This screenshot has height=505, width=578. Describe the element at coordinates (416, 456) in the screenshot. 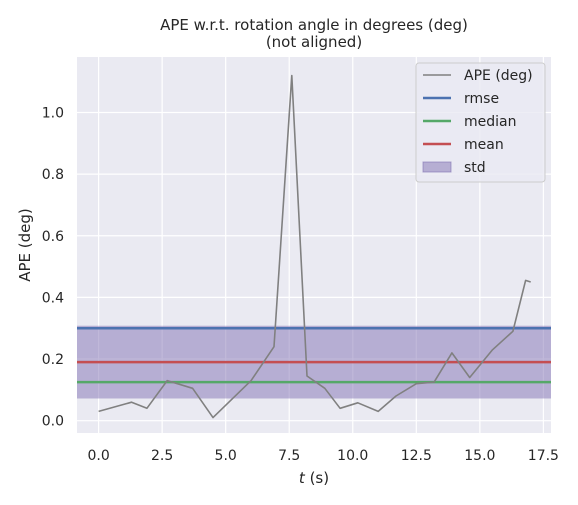

I see `x-tick-label: 12.5` at that location.